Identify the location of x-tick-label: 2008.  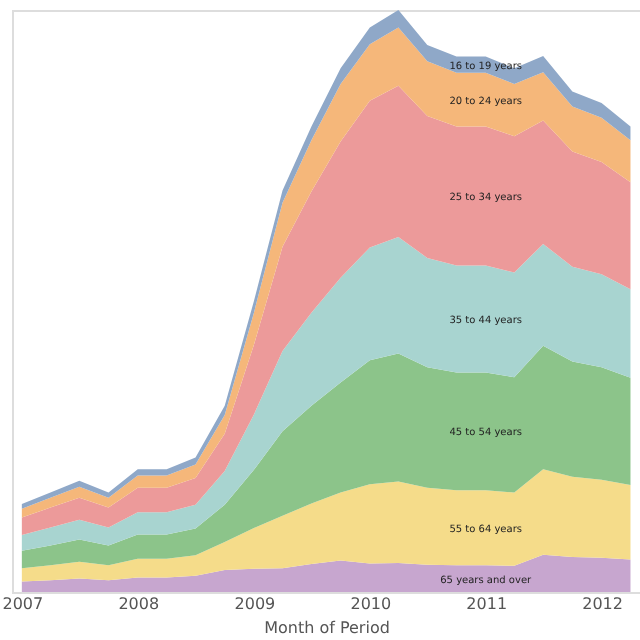
(139, 604).